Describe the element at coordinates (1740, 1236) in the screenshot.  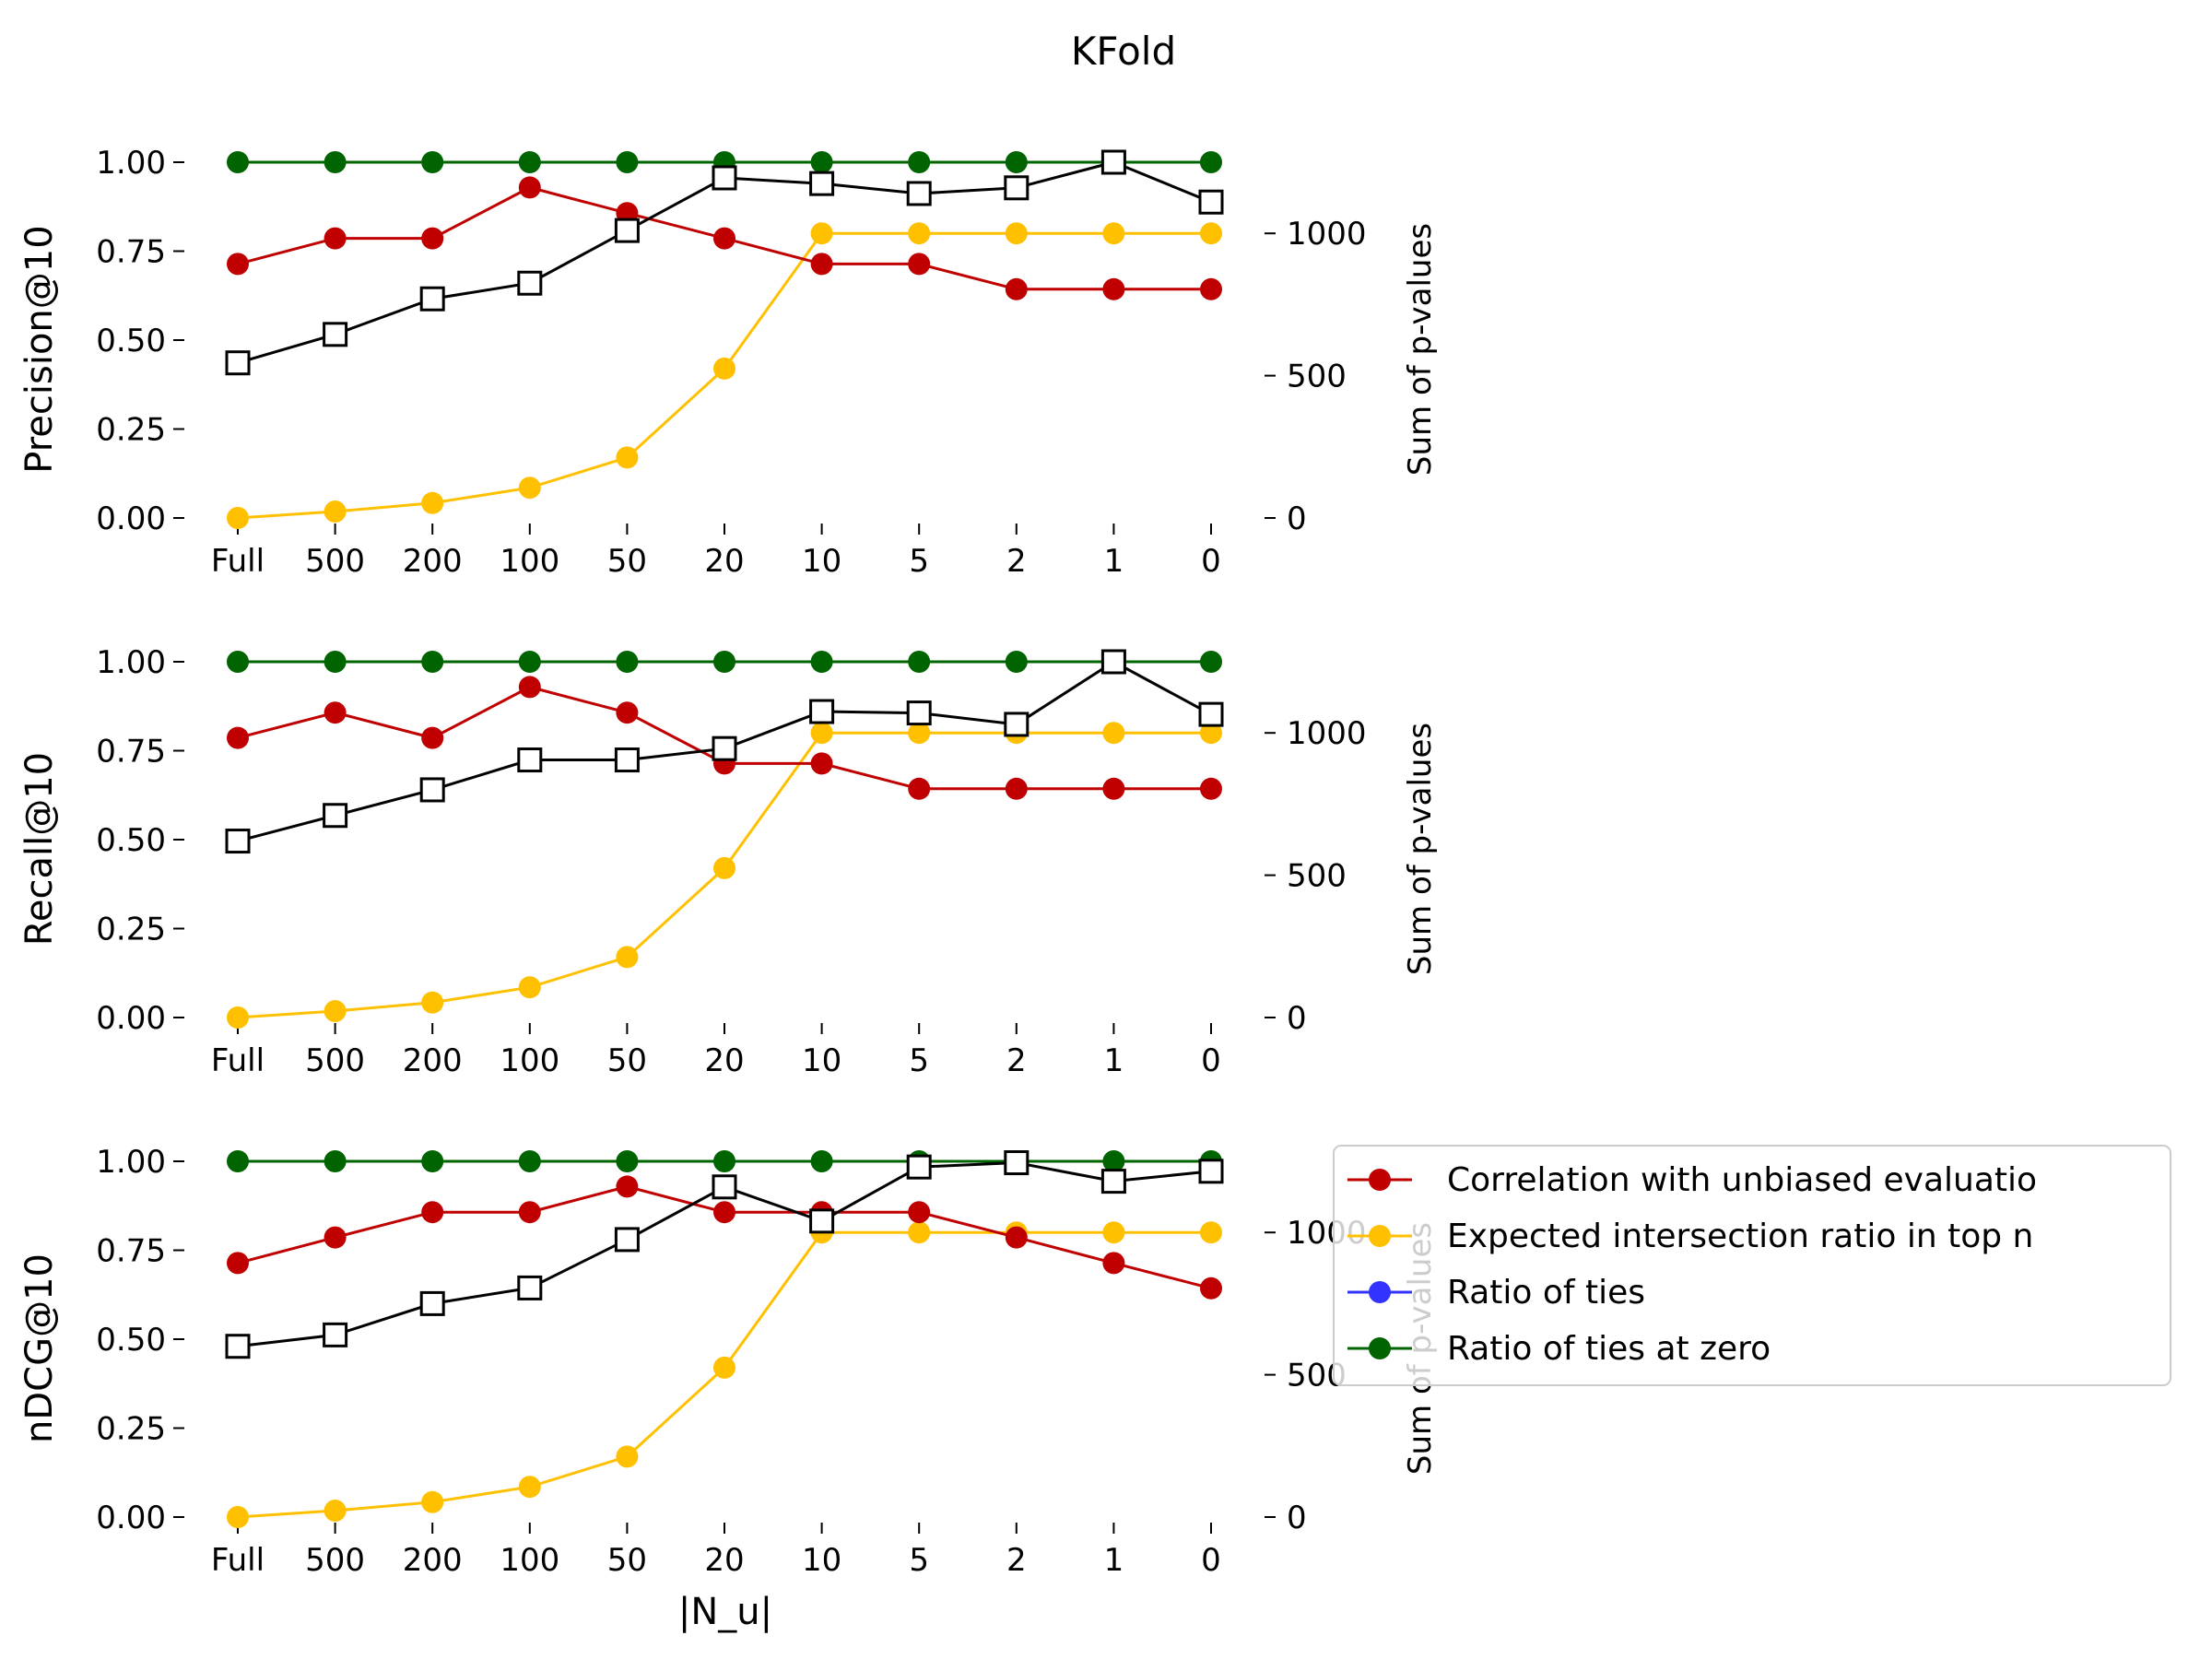
I see `legend-label: Expected intersection ratio in top n` at that location.